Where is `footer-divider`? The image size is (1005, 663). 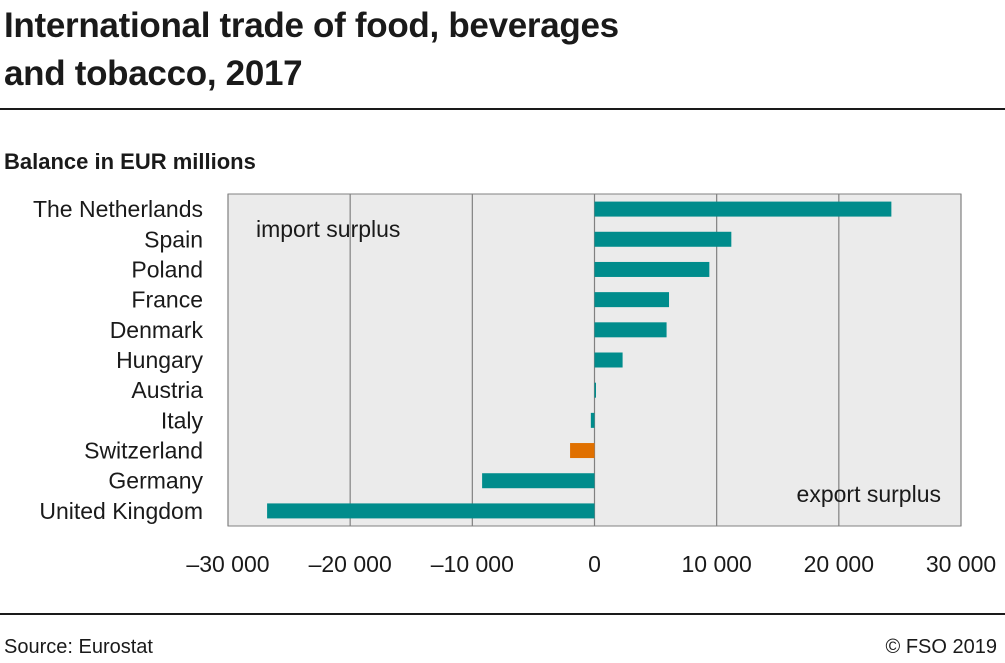 footer-divider is located at coordinates (502, 614).